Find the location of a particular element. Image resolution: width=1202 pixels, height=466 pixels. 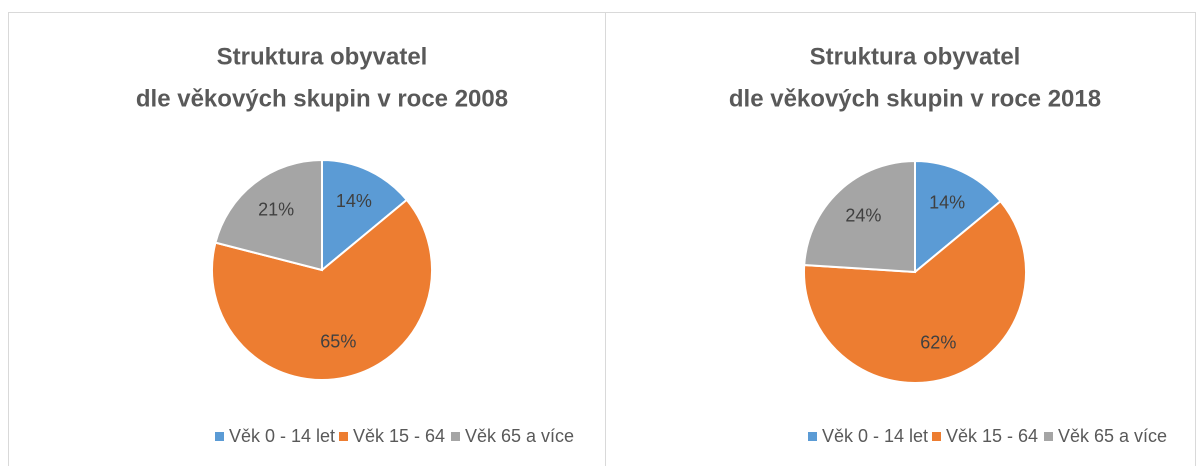

data-label: 24% is located at coordinates (863, 216).